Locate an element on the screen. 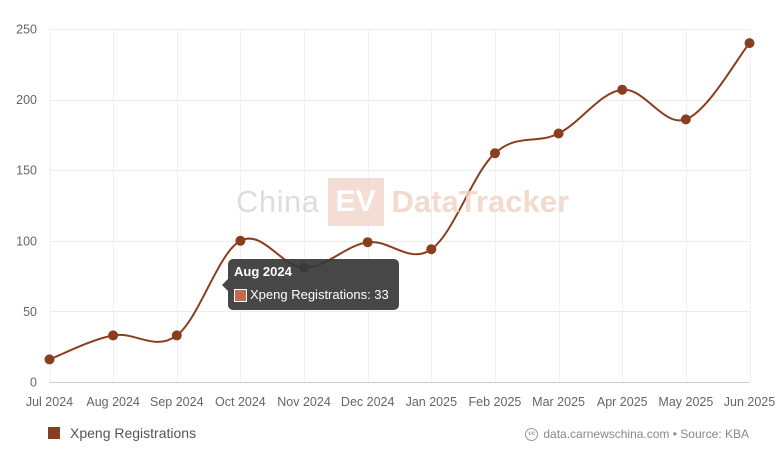  data-point-mar-2025 is located at coordinates (558, 133).